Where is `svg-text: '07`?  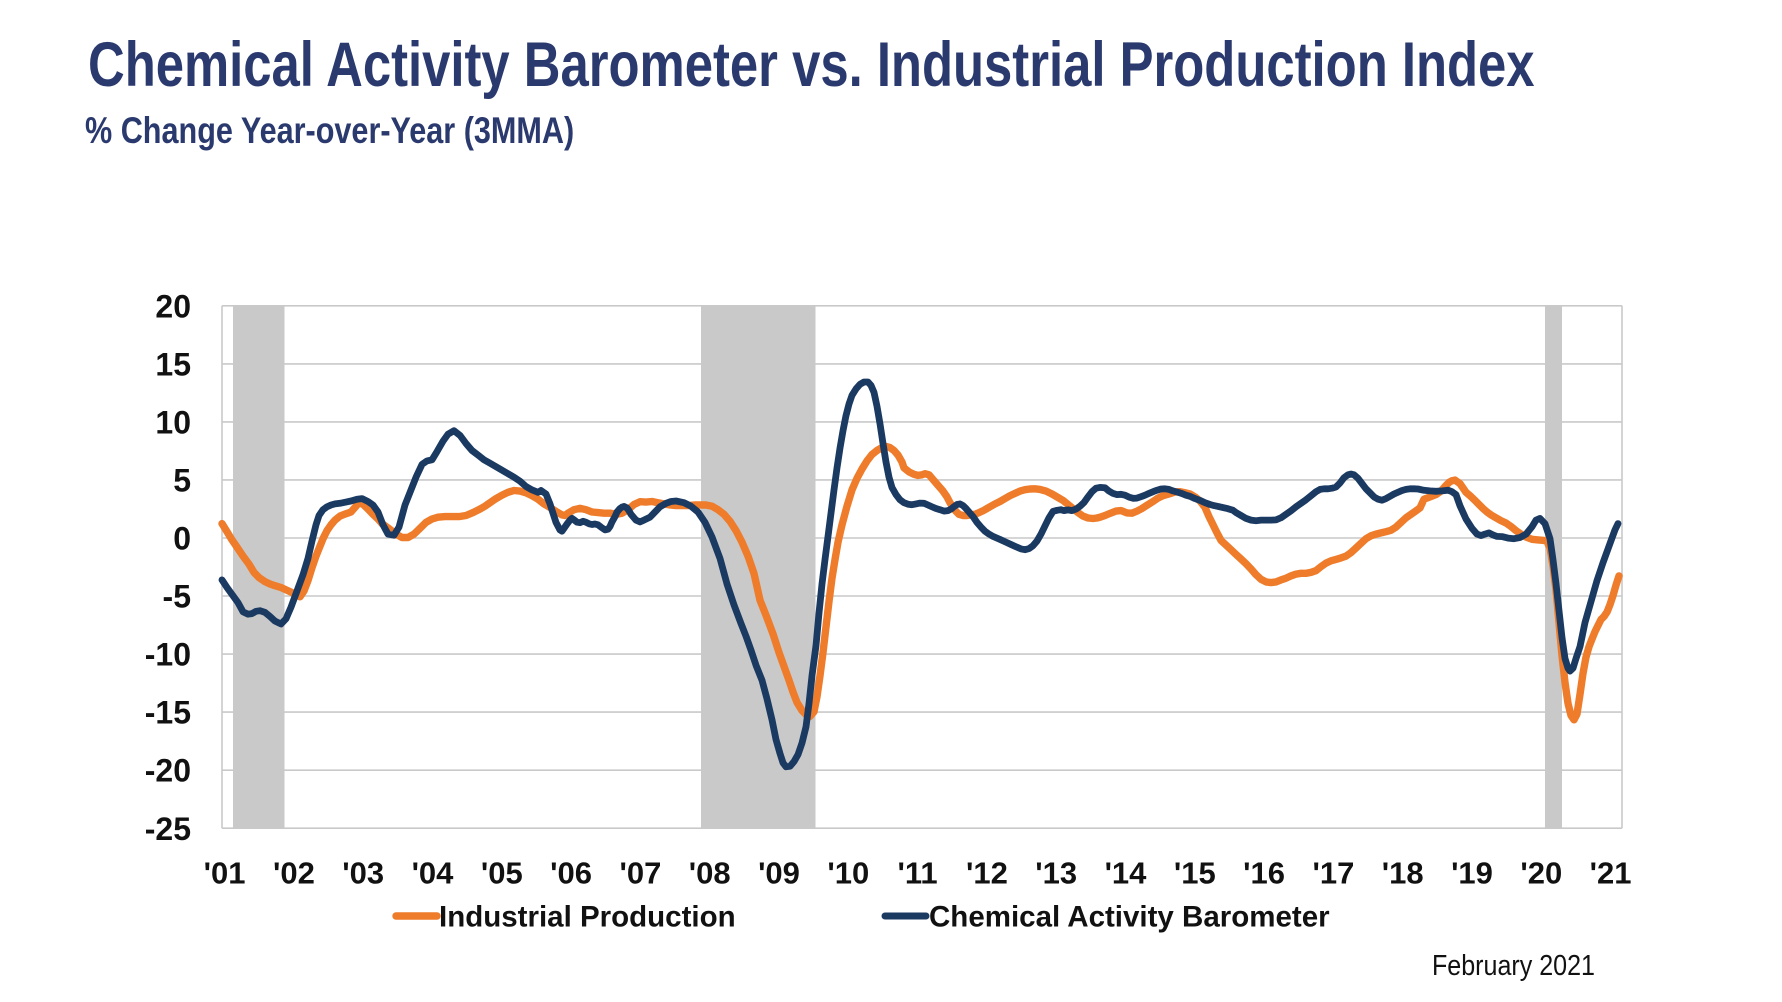 svg-text: '07 is located at coordinates (640, 873).